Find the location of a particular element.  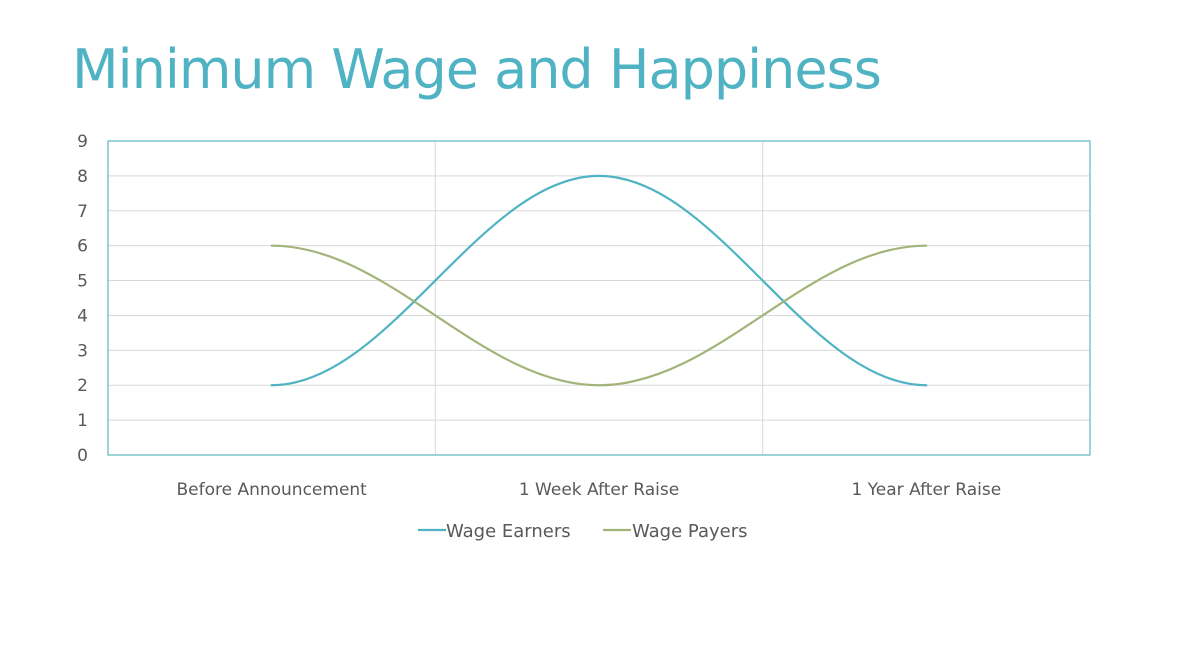

x-tick-label: 1 Year After Raise is located at coordinates (926, 490).